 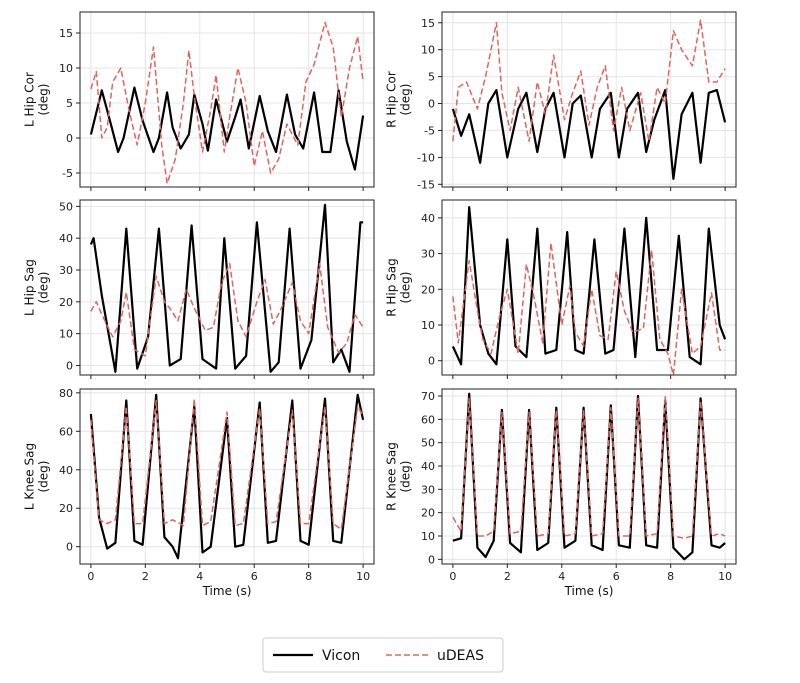 I want to click on legend: Vicon uDEAS, so click(x=383, y=655).